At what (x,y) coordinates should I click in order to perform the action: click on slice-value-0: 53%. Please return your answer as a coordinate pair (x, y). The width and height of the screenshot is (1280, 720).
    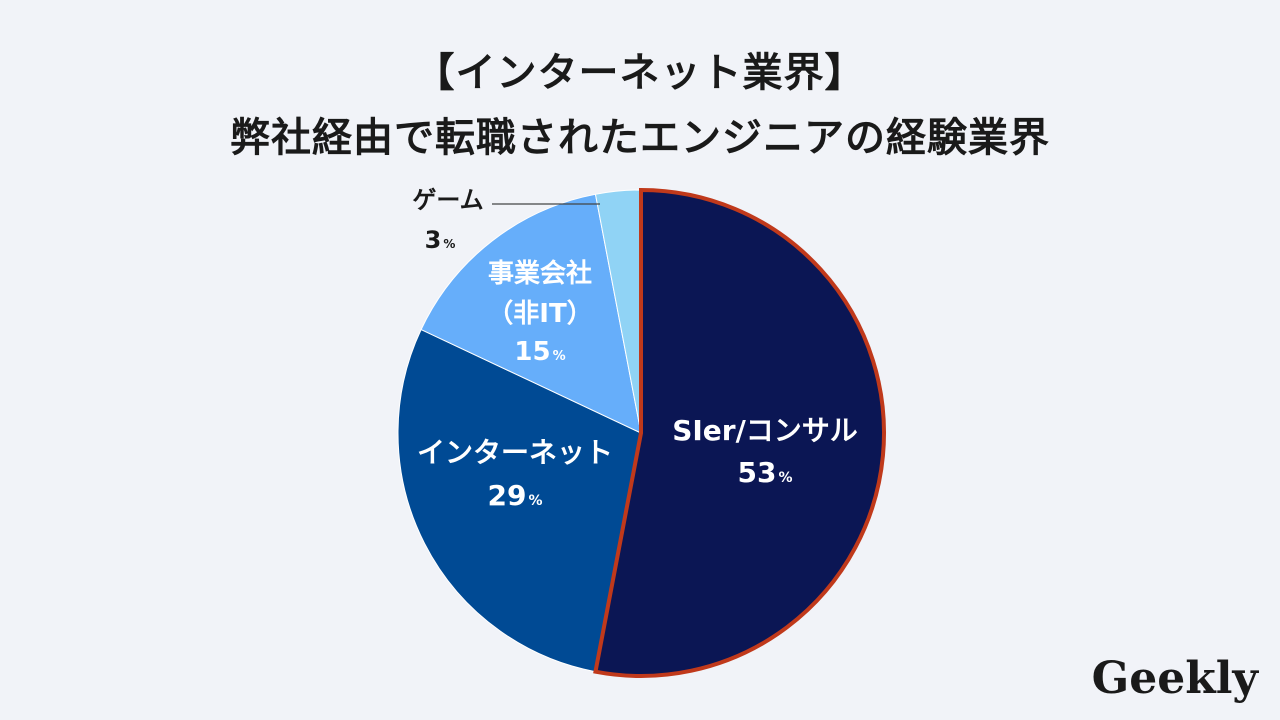
    Looking at the image, I should click on (765, 472).